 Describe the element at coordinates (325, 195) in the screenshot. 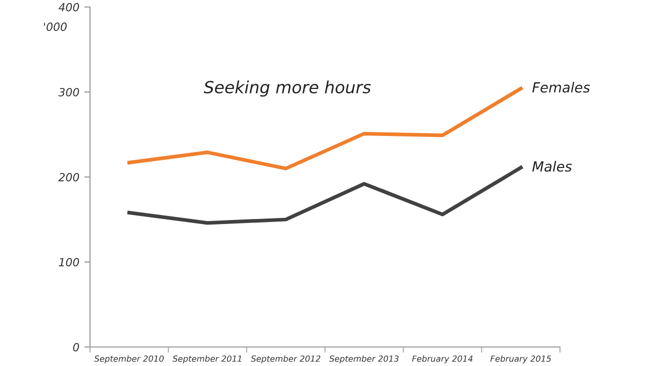

I see `line-series` at that location.